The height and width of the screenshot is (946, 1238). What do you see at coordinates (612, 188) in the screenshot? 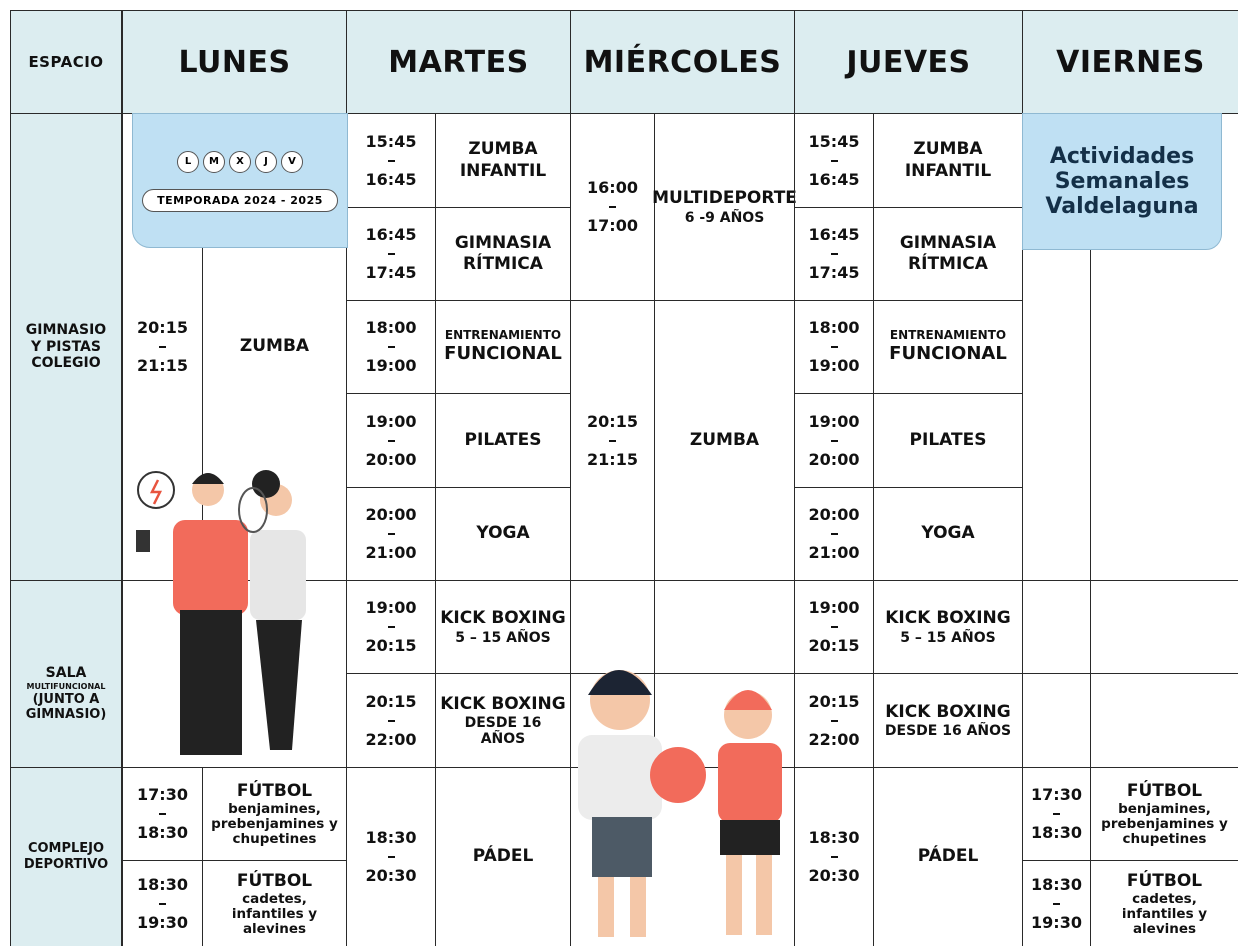
I see `start-time: 16:00` at bounding box center [612, 188].